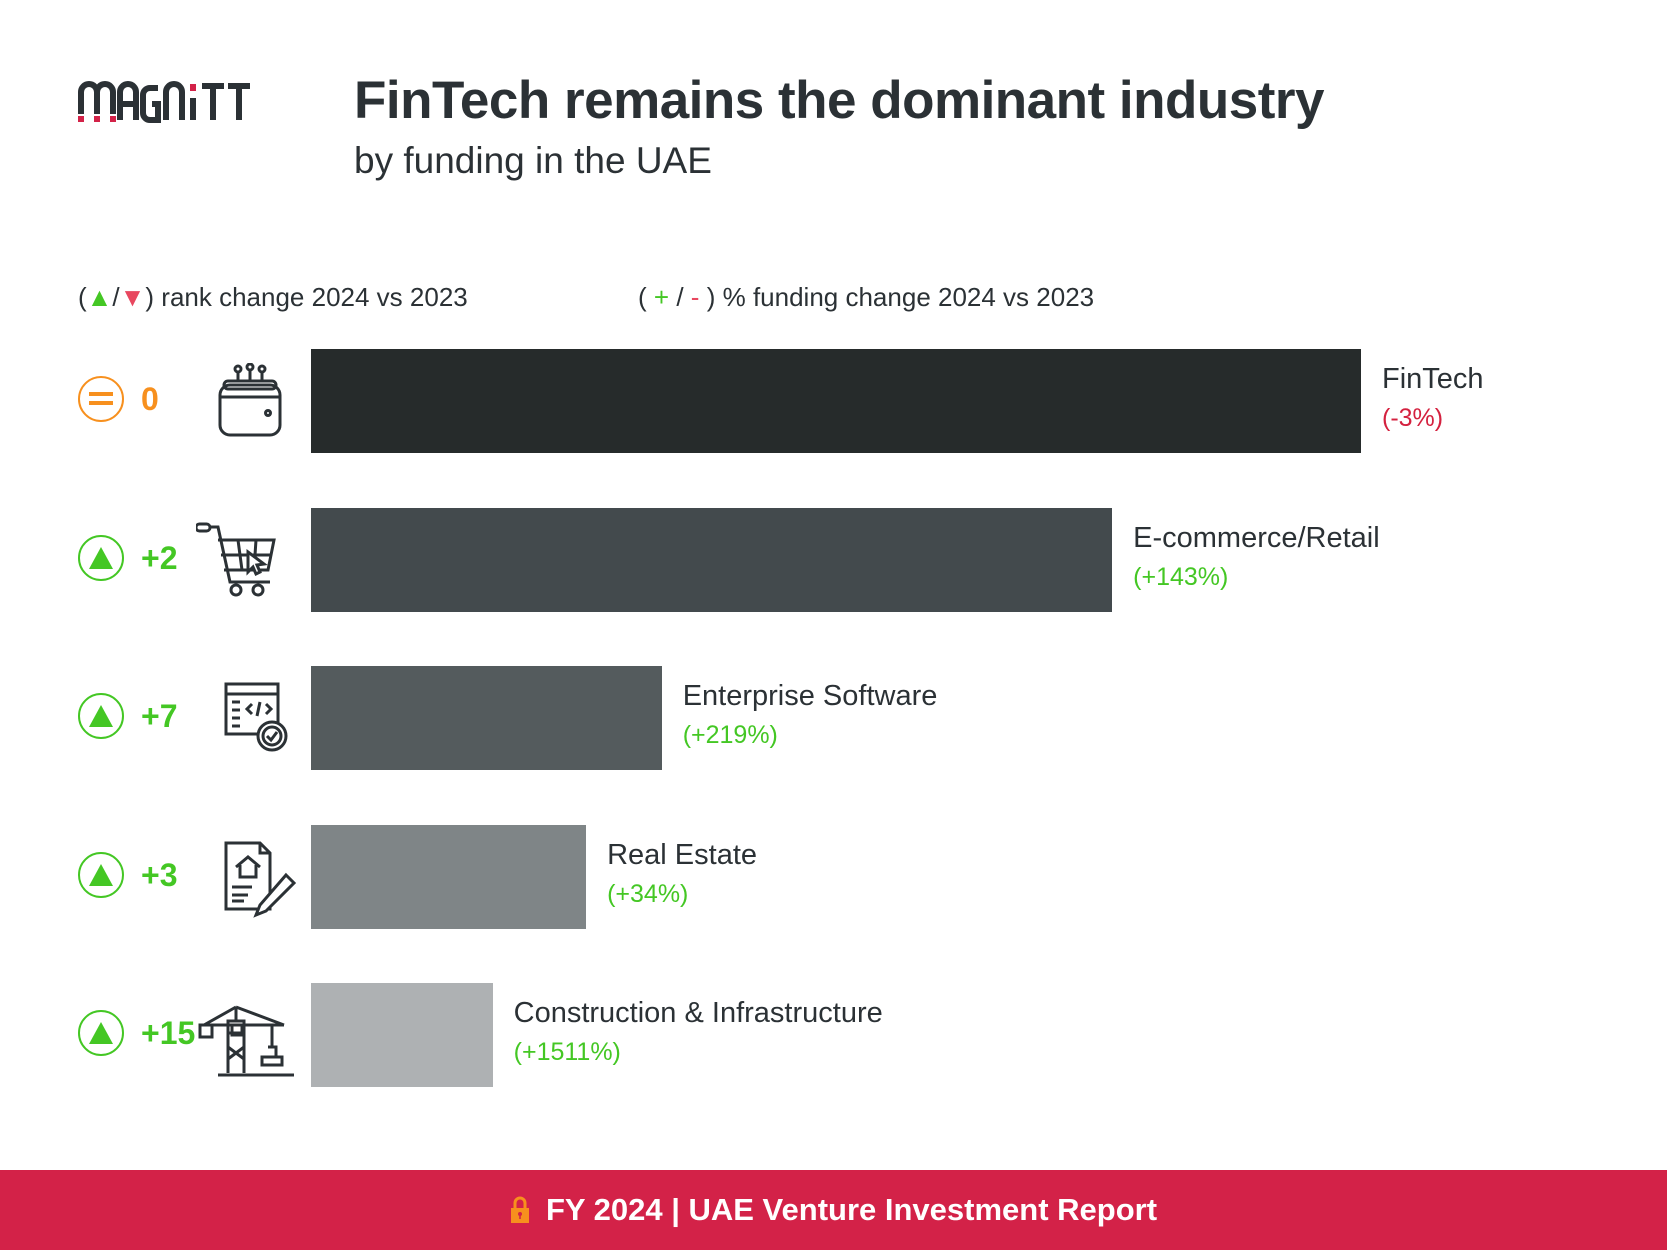 This screenshot has width=1667, height=1250. What do you see at coordinates (236, 559) in the screenshot?
I see `shopping-cart-icon` at bounding box center [236, 559].